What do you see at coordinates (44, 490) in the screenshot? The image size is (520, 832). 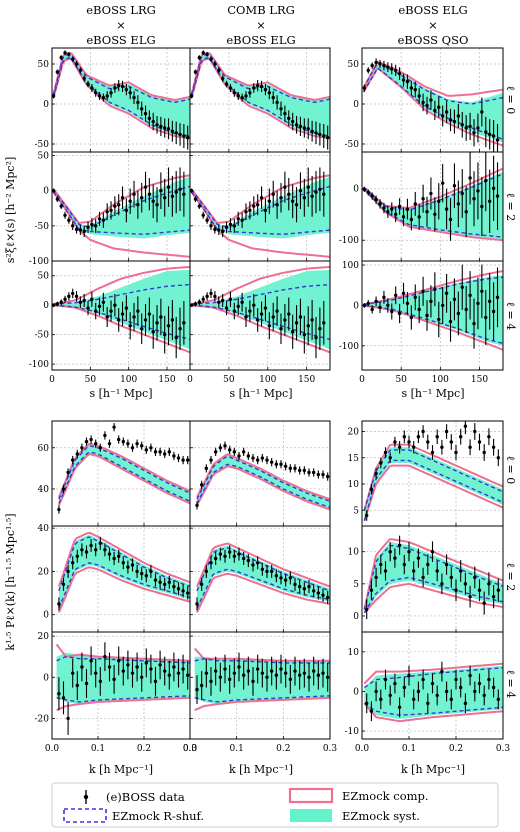 I see `ytick-label: 40` at bounding box center [44, 490].